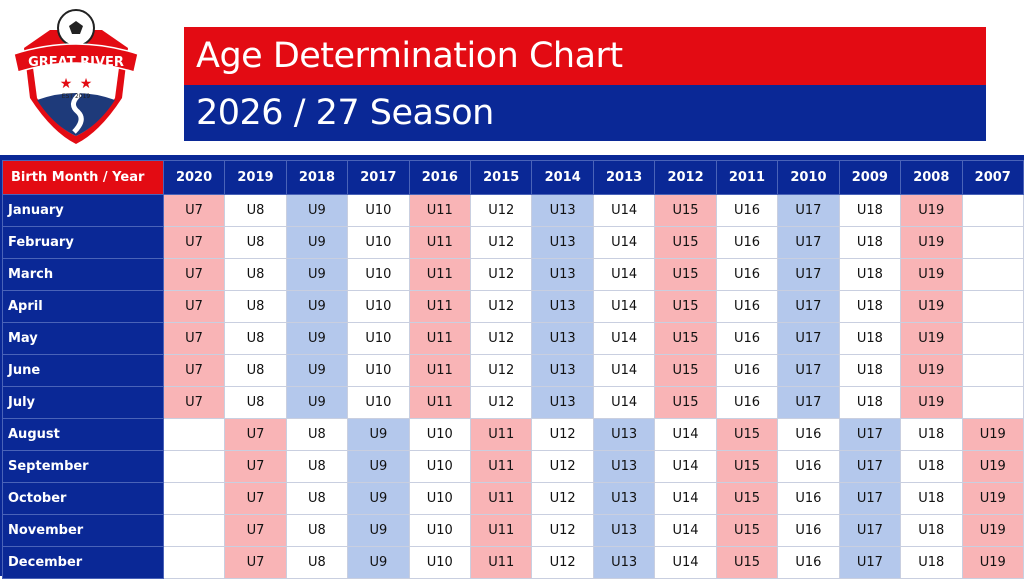  What do you see at coordinates (83, 402) in the screenshot?
I see `month-label: July` at bounding box center [83, 402].